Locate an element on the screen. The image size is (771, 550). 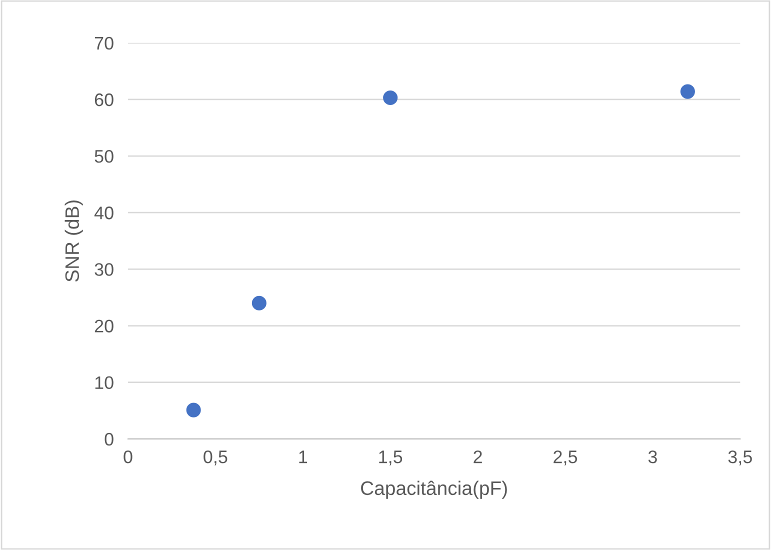
y-tick-label: 10 is located at coordinates (104, 383).